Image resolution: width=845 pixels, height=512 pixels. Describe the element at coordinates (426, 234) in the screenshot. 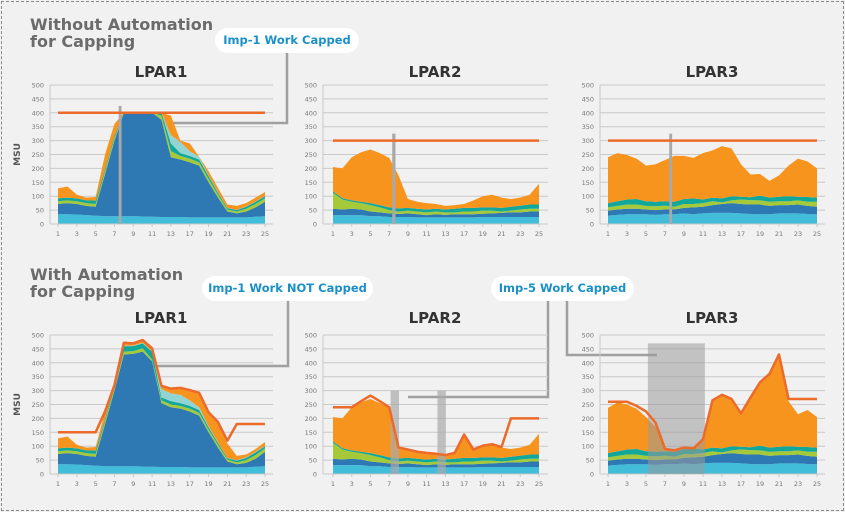

I see `x-tick-label: 11` at that location.